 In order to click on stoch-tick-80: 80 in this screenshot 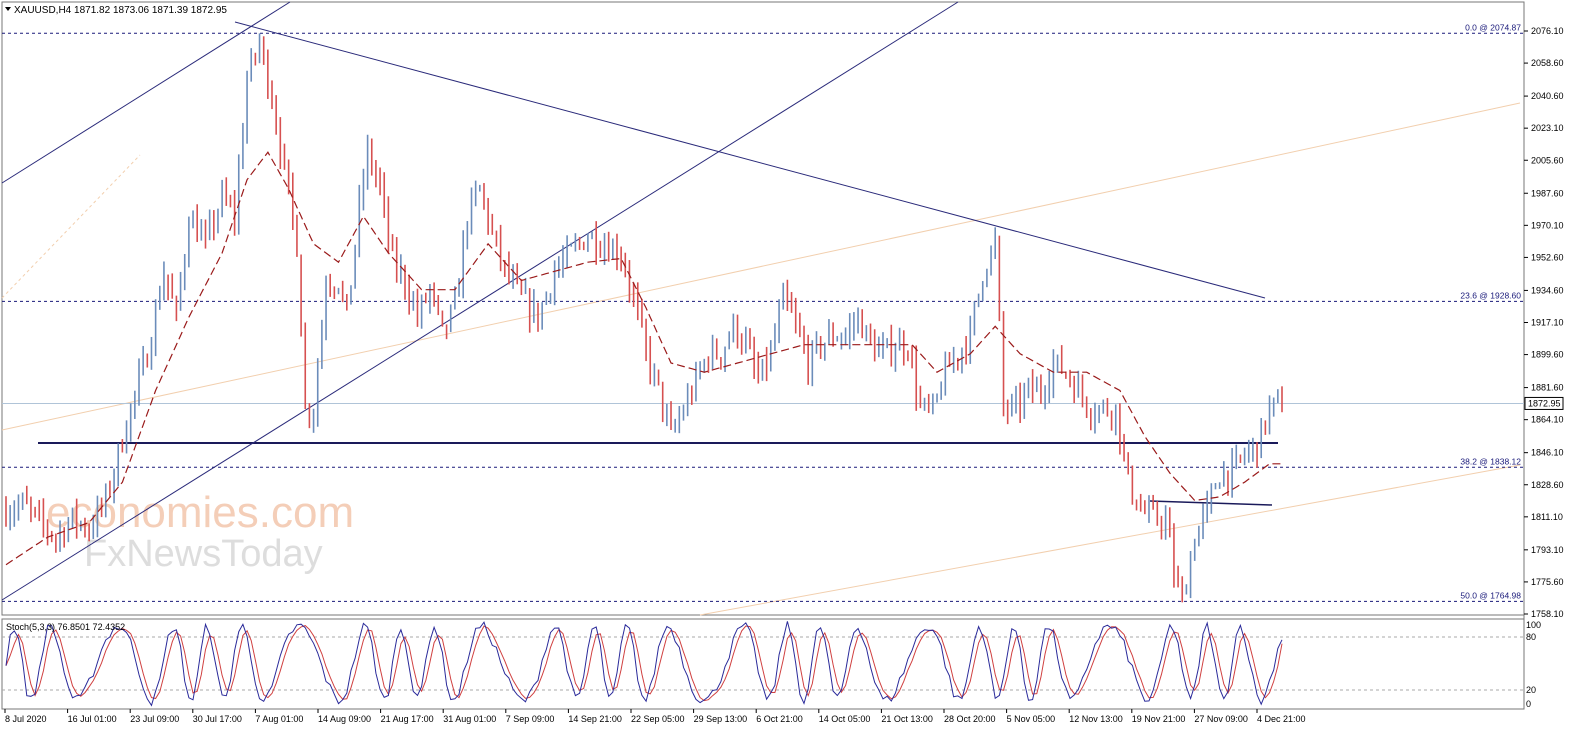, I will do `click(1531, 637)`.